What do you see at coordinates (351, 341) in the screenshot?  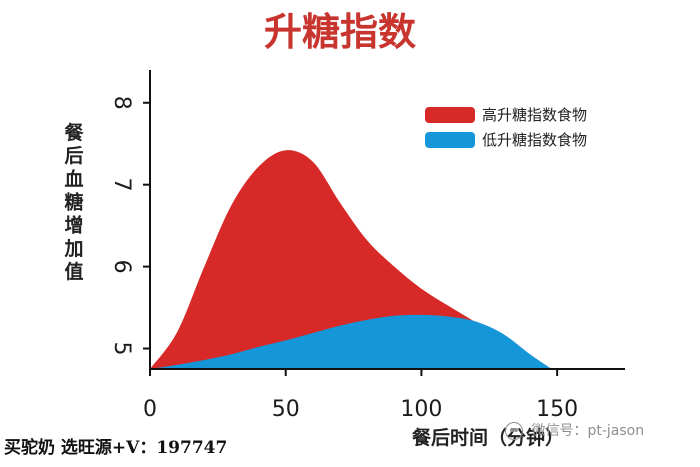 I see `low-gi-area` at bounding box center [351, 341].